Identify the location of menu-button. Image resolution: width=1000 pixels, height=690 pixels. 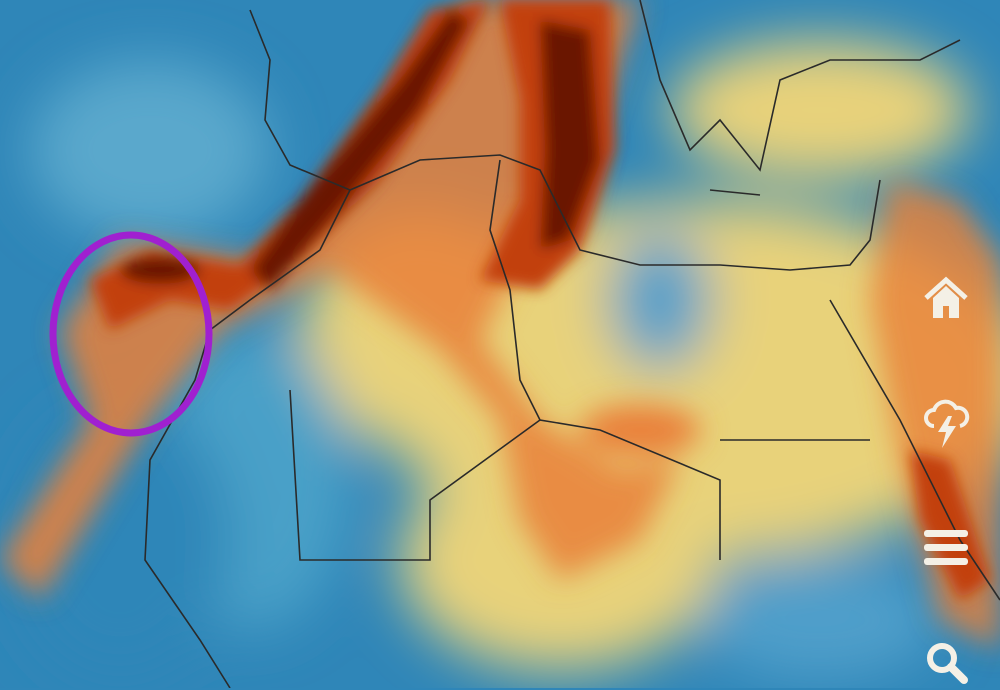
(946, 548).